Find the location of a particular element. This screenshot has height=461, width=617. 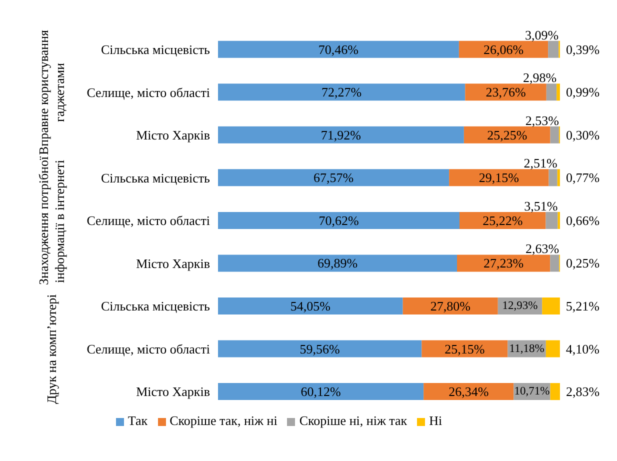

data-label: 67,57% is located at coordinates (333, 178).